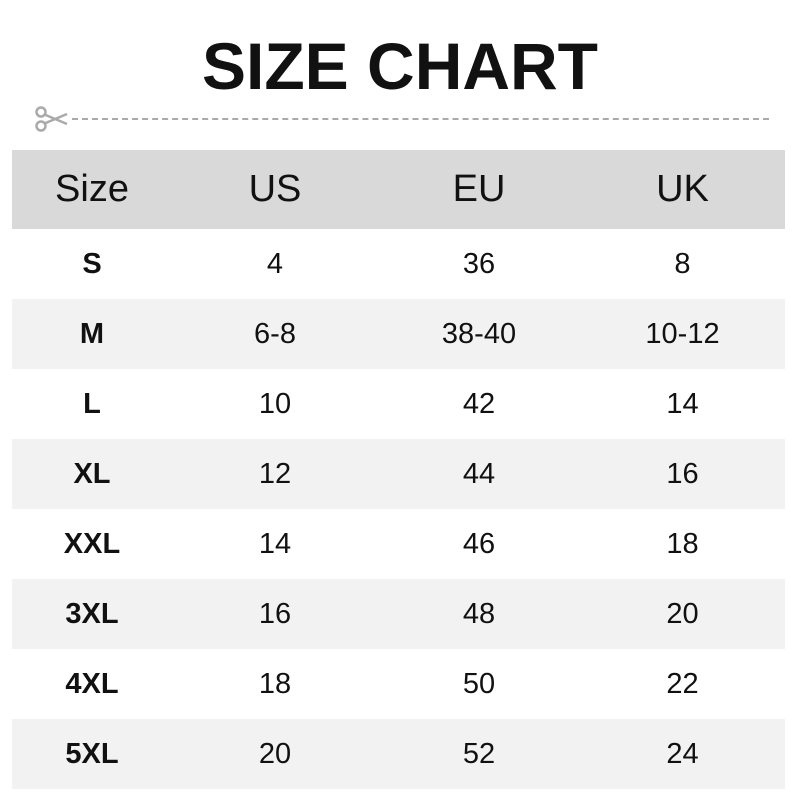 The image size is (800, 800). I want to click on size-cell: XXL, so click(92, 543).